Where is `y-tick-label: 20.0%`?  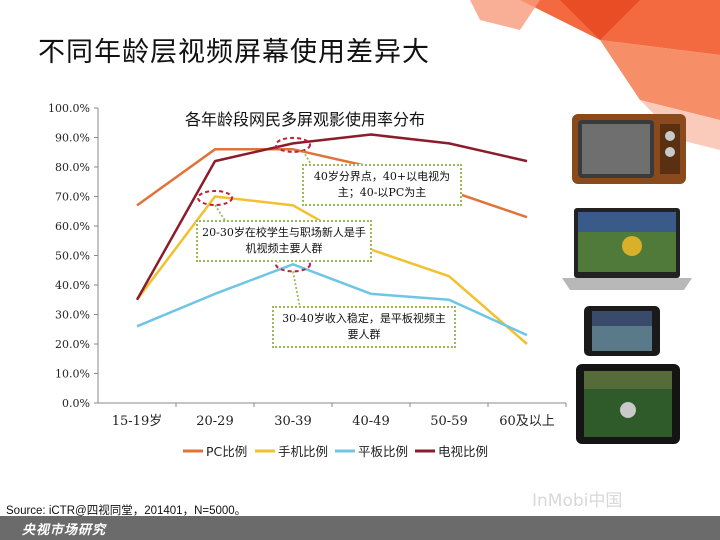
y-tick-label: 20.0% is located at coordinates (72, 344).